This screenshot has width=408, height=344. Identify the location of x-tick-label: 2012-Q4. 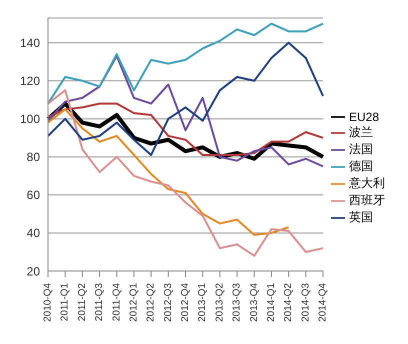
(185, 302).